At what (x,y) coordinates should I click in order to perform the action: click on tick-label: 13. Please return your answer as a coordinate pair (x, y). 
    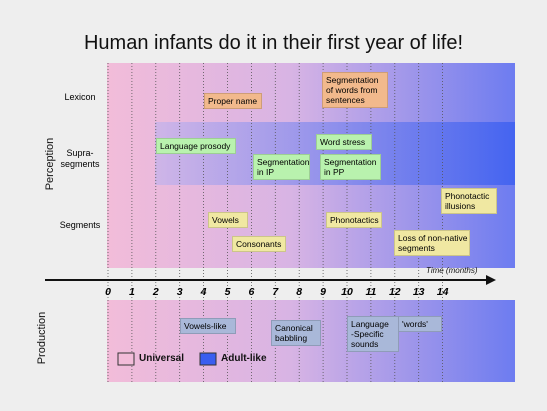
    Looking at the image, I should click on (418, 292).